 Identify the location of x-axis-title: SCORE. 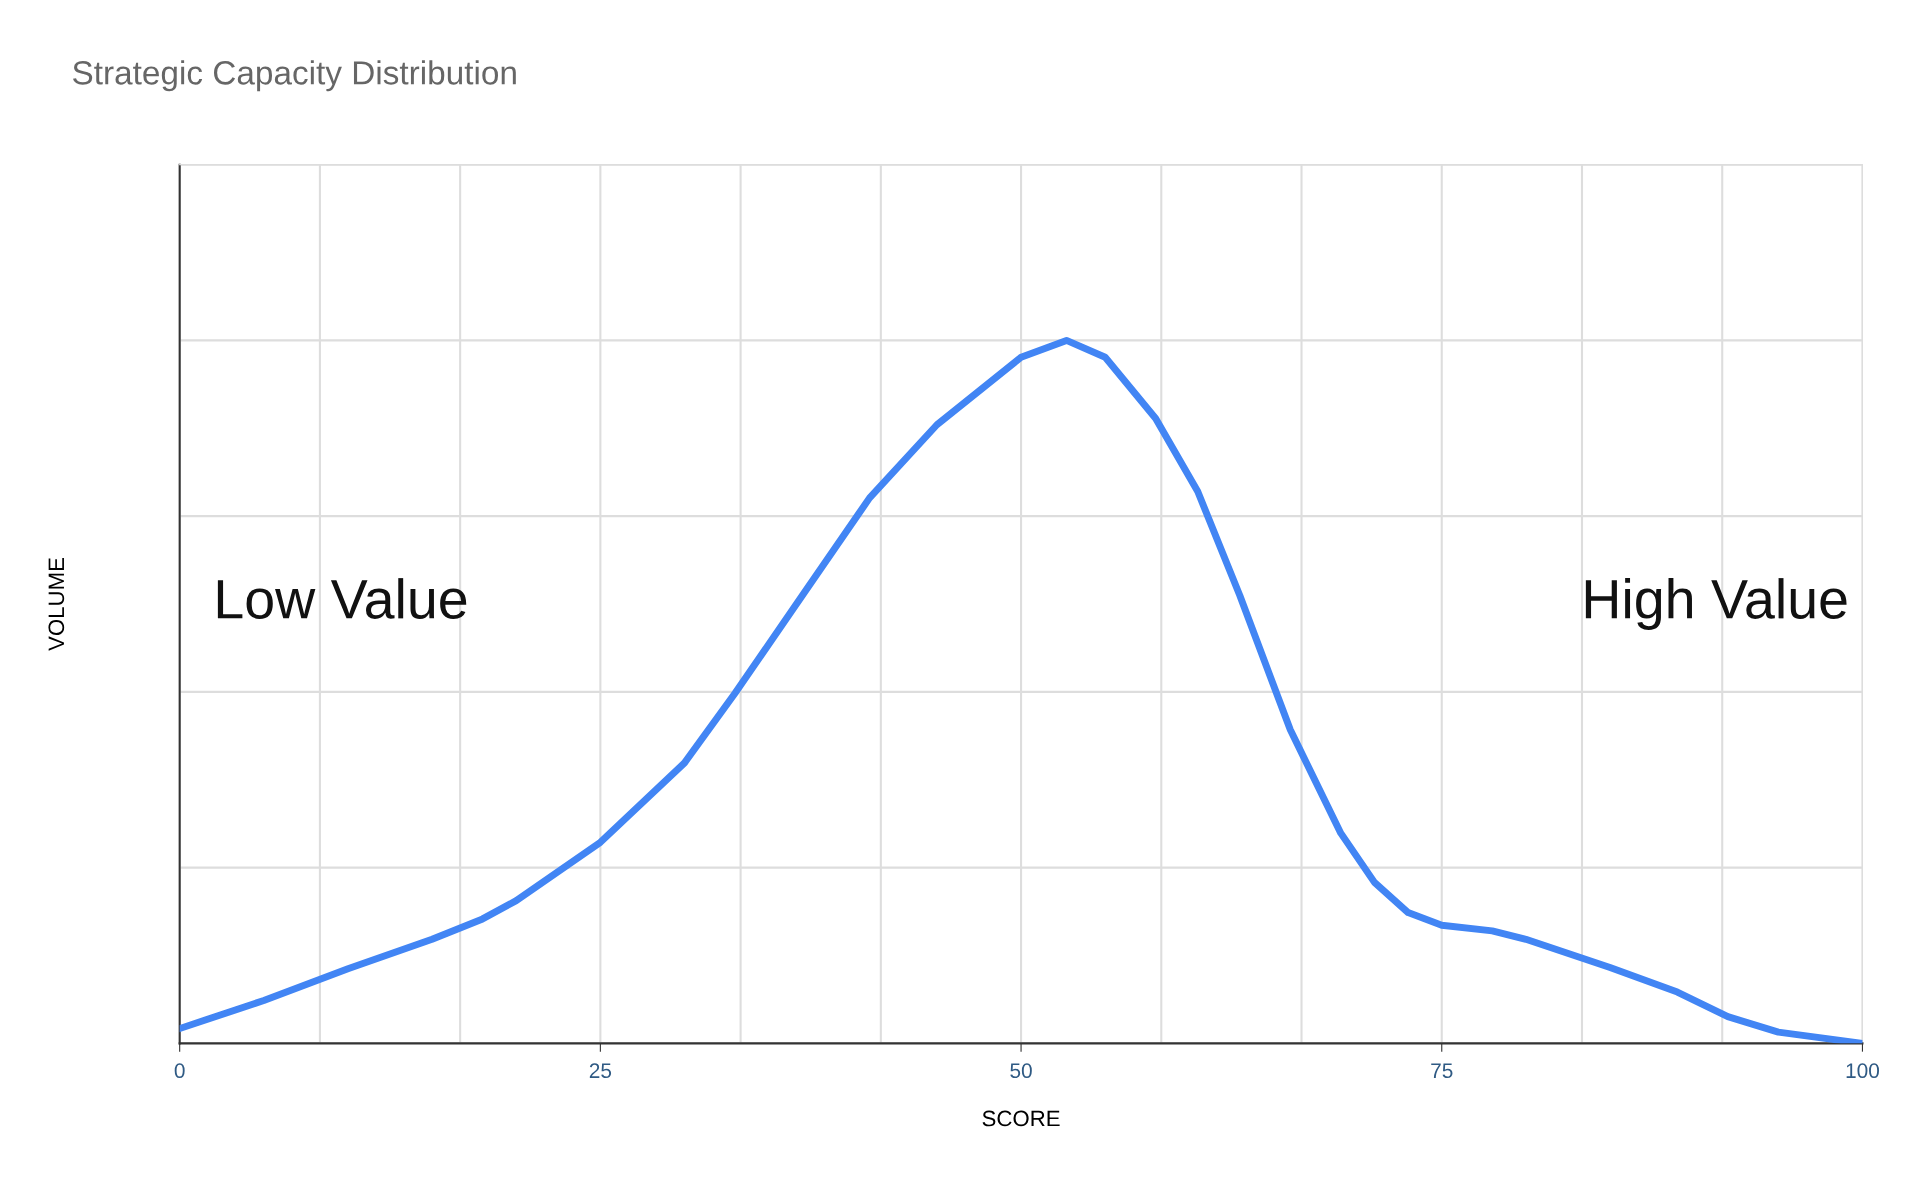
(1021, 1118).